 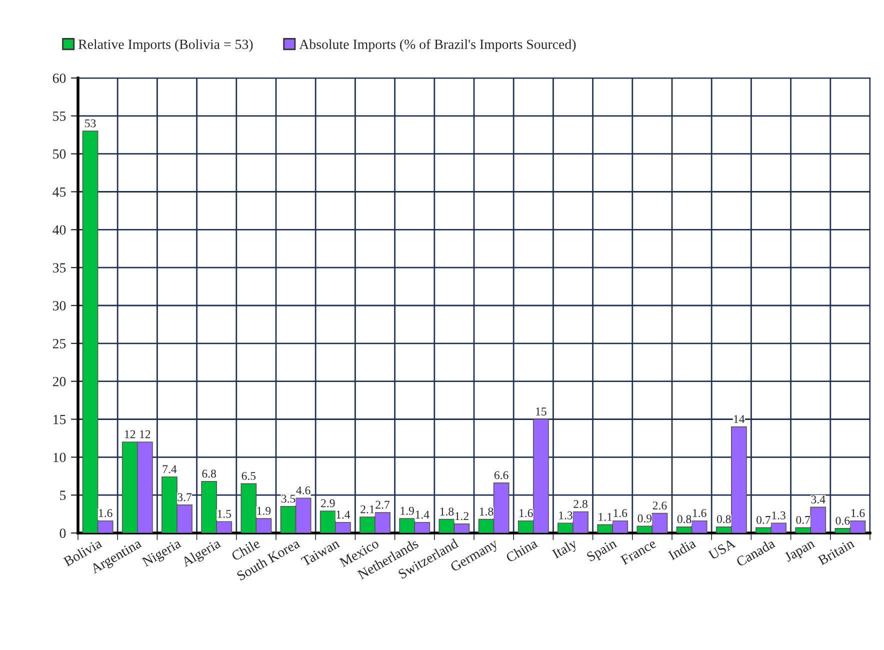 I want to click on x-tick-label: China, so click(x=521, y=550).